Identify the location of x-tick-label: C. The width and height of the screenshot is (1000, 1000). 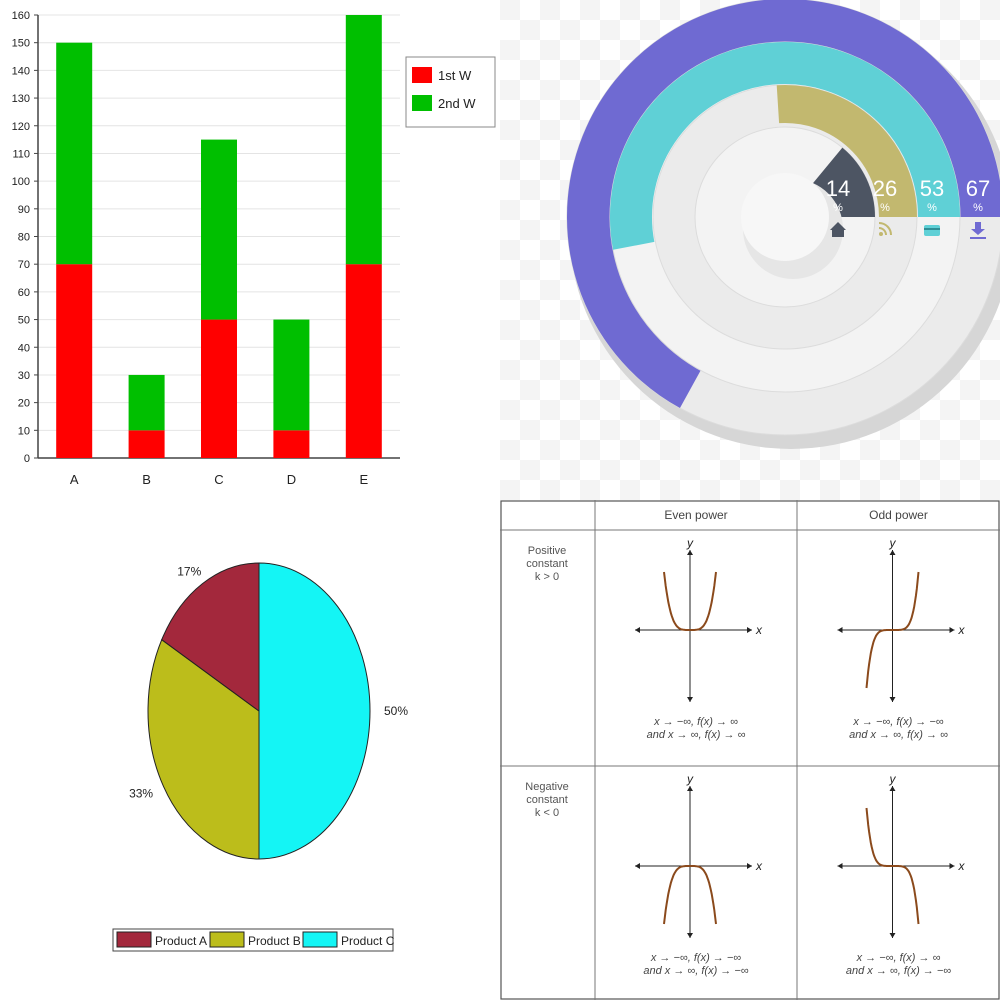
(218, 479).